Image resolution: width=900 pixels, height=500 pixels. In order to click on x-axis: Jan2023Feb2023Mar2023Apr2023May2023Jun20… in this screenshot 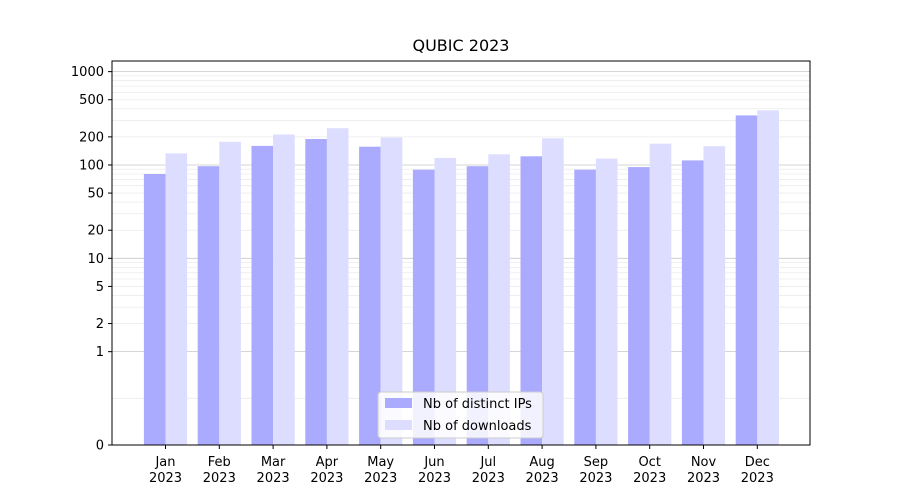, I will do `click(461, 465)`.